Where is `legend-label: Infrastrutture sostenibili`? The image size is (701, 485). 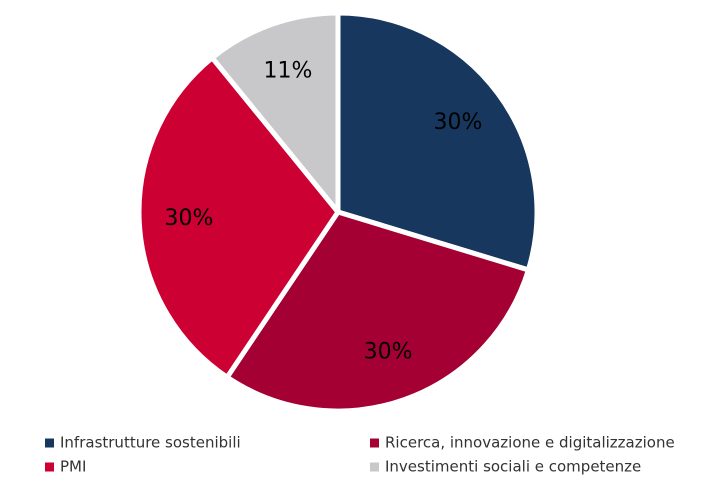
legend-label: Infrastrutture sostenibili is located at coordinates (150, 443).